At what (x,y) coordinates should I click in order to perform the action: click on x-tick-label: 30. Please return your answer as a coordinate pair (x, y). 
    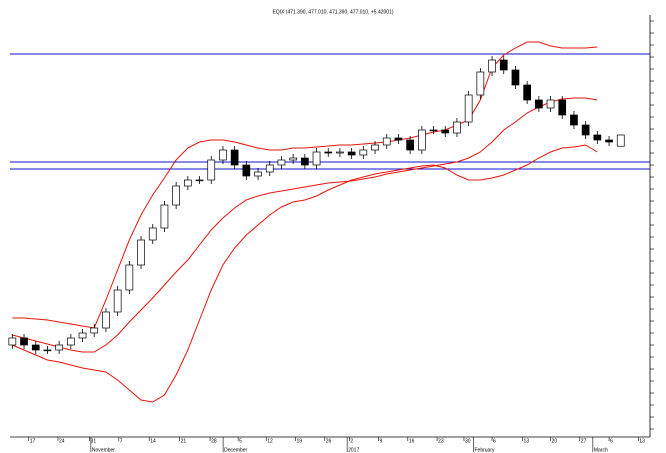
    Looking at the image, I should click on (468, 441).